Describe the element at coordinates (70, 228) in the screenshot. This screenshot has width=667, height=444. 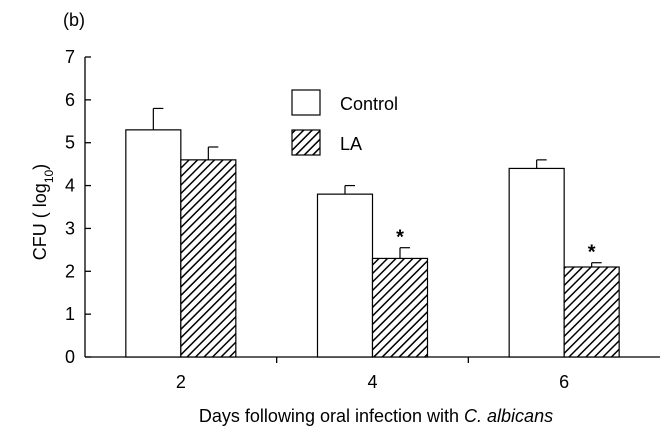
I see `y-tick-label: 3` at that location.